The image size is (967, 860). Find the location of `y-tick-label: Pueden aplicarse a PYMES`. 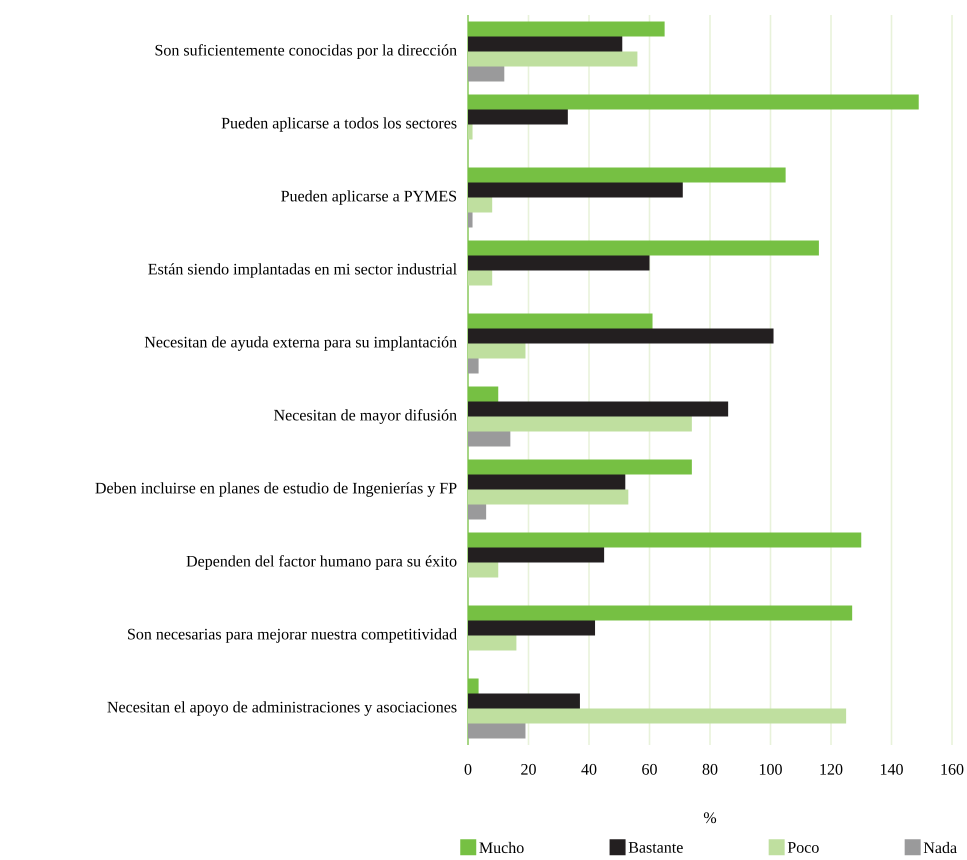

y-tick-label: Pueden aplicarse a PYMES is located at coordinates (368, 197).